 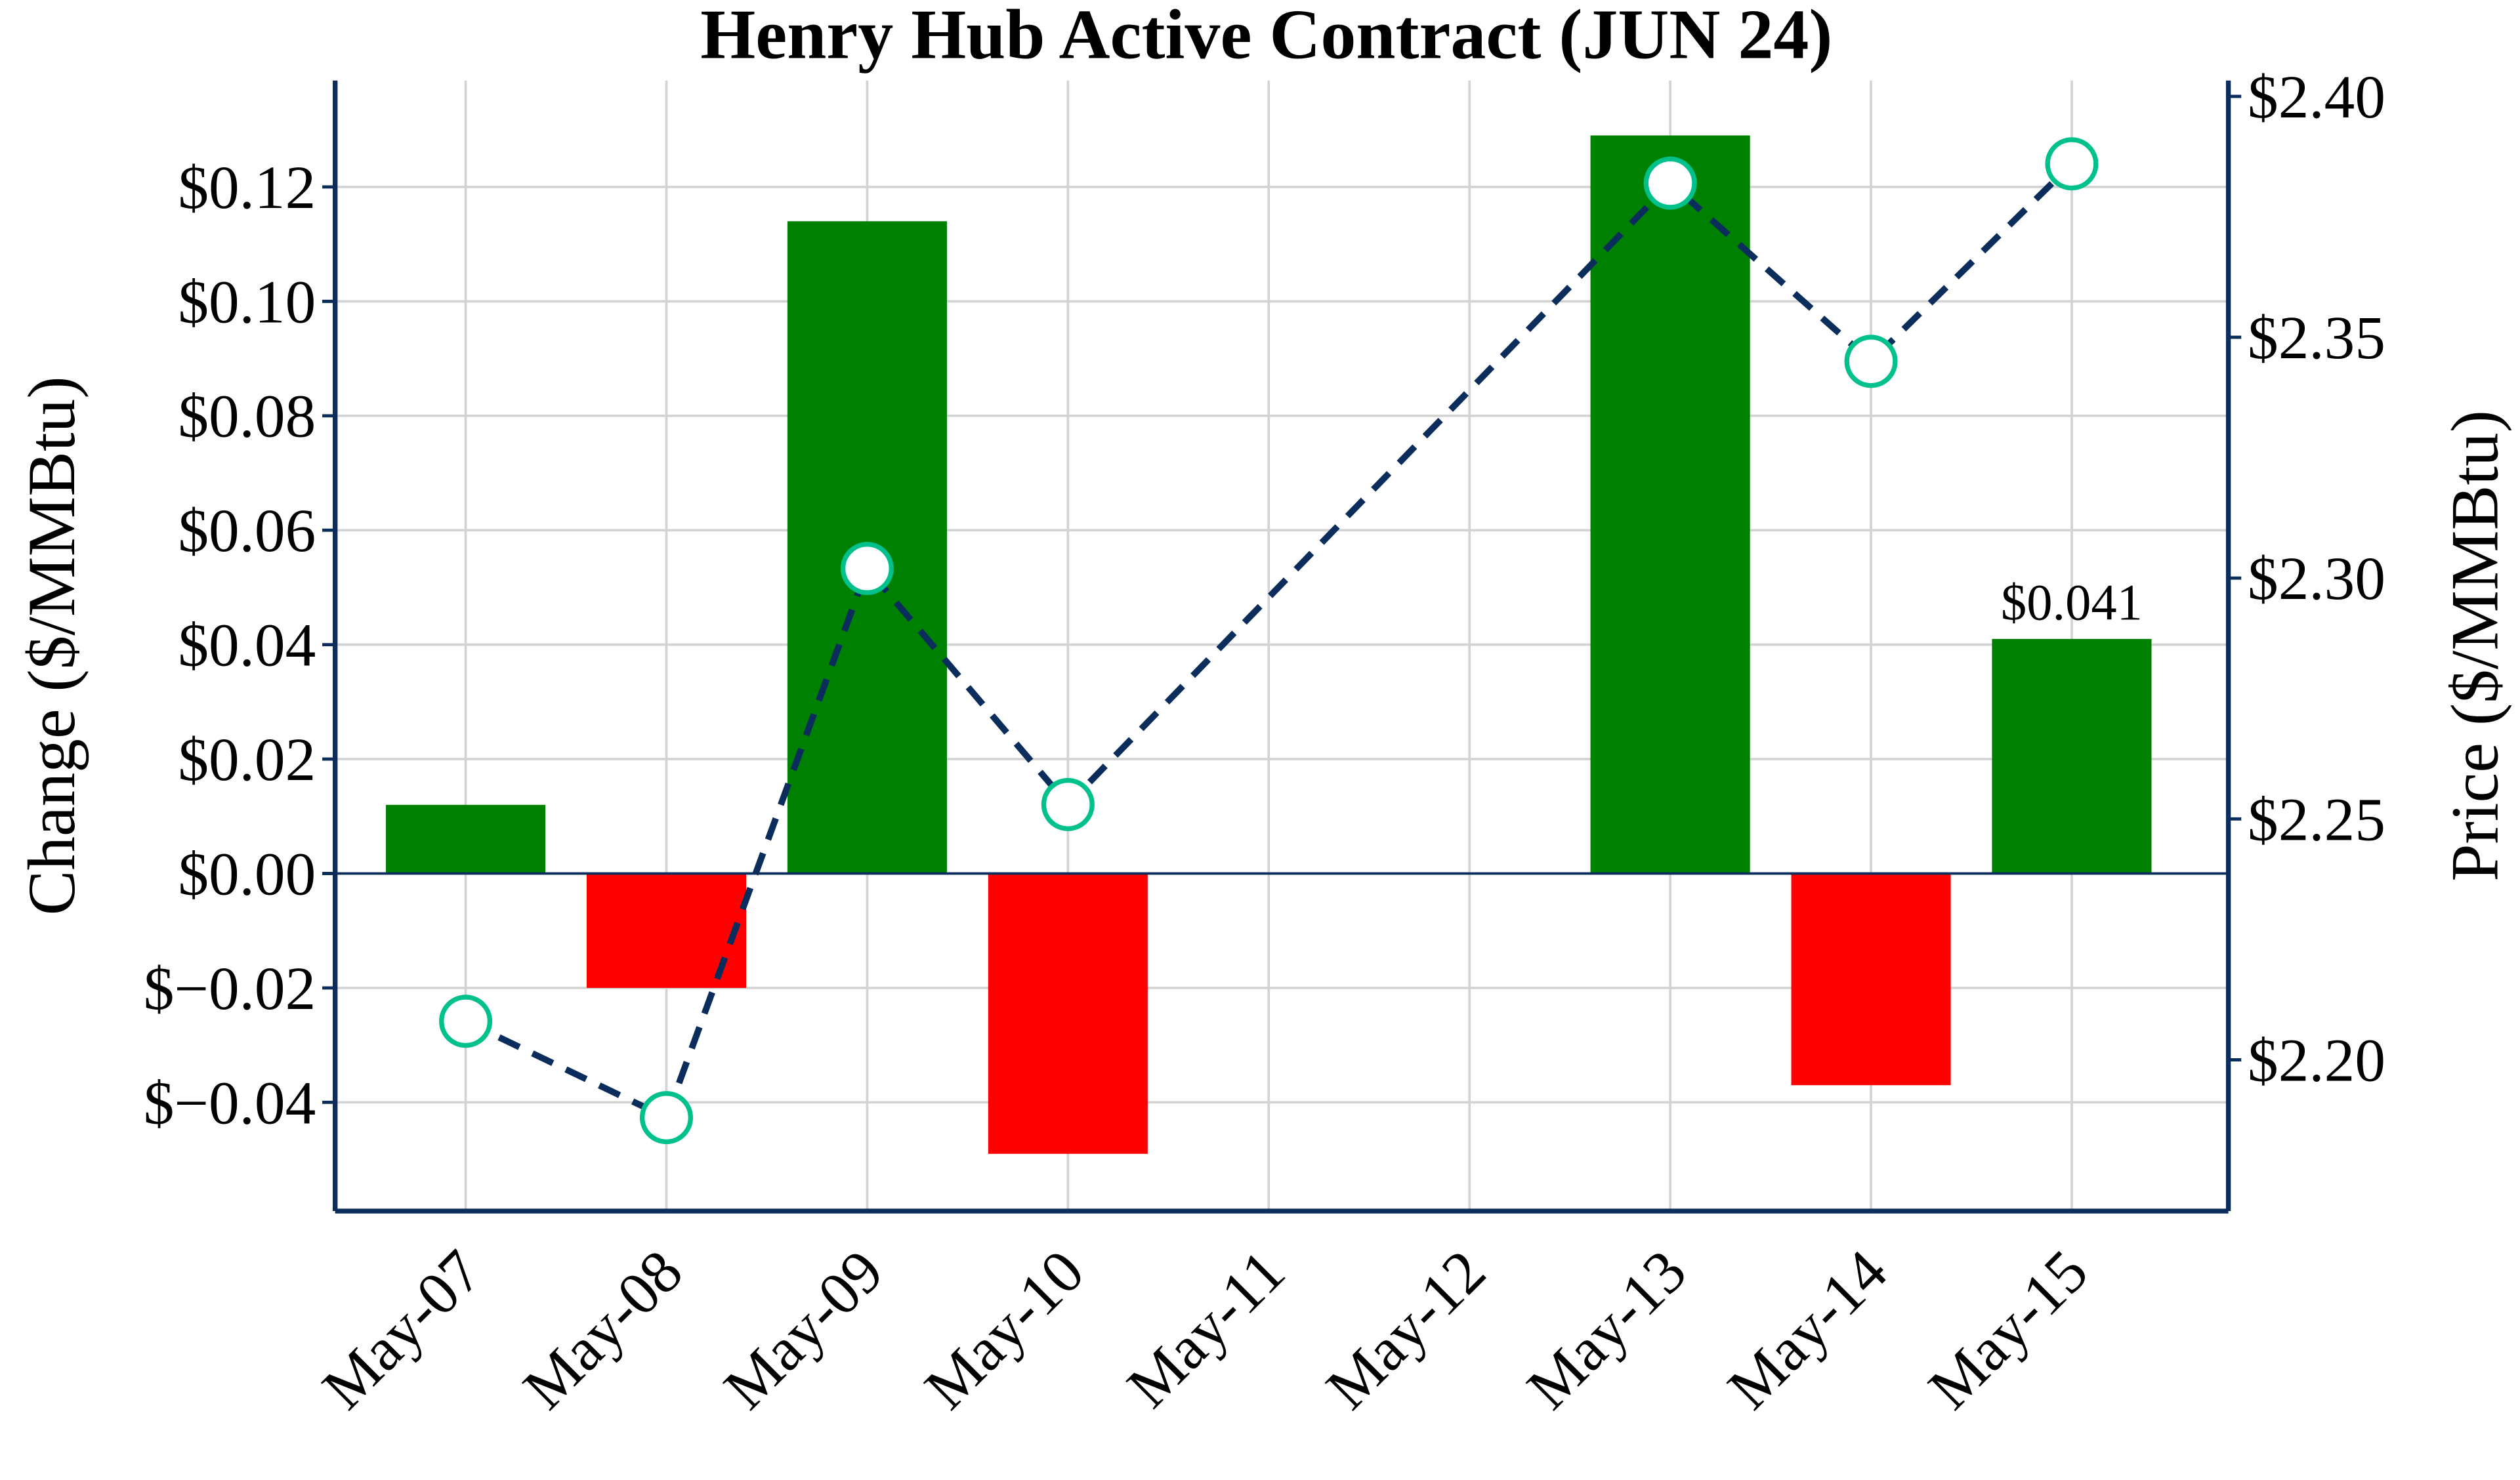 I want to click on x-tick-label: May-15, so click(x=2008, y=1329).